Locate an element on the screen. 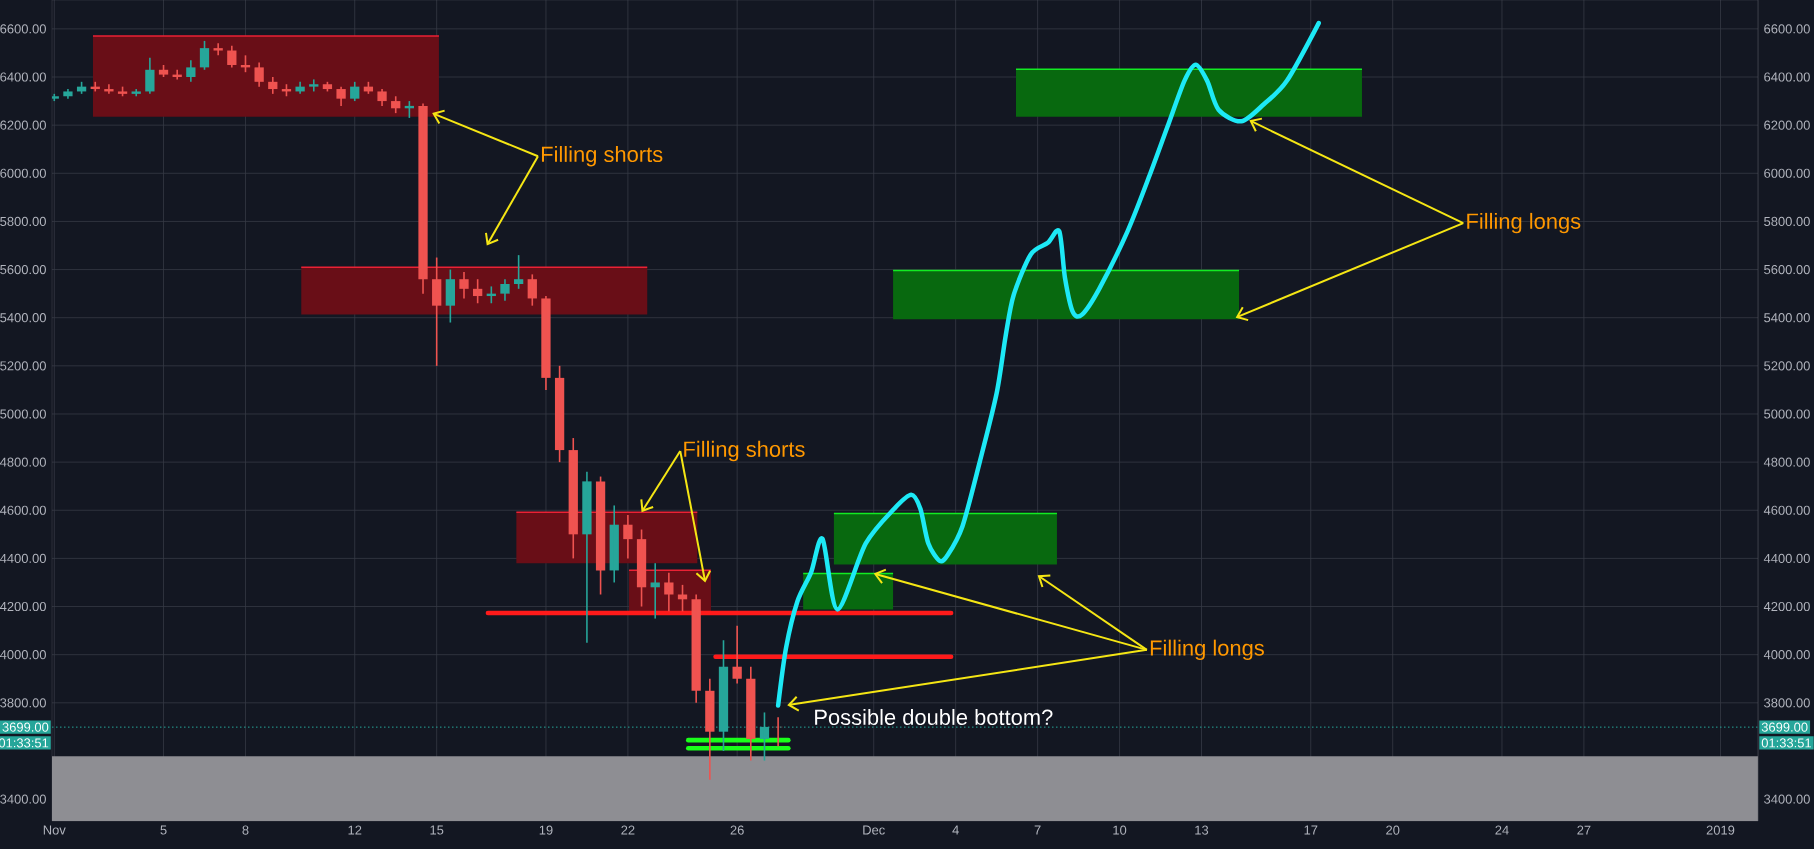 The height and width of the screenshot is (849, 1814). x-tick-label: 20 is located at coordinates (1393, 830).